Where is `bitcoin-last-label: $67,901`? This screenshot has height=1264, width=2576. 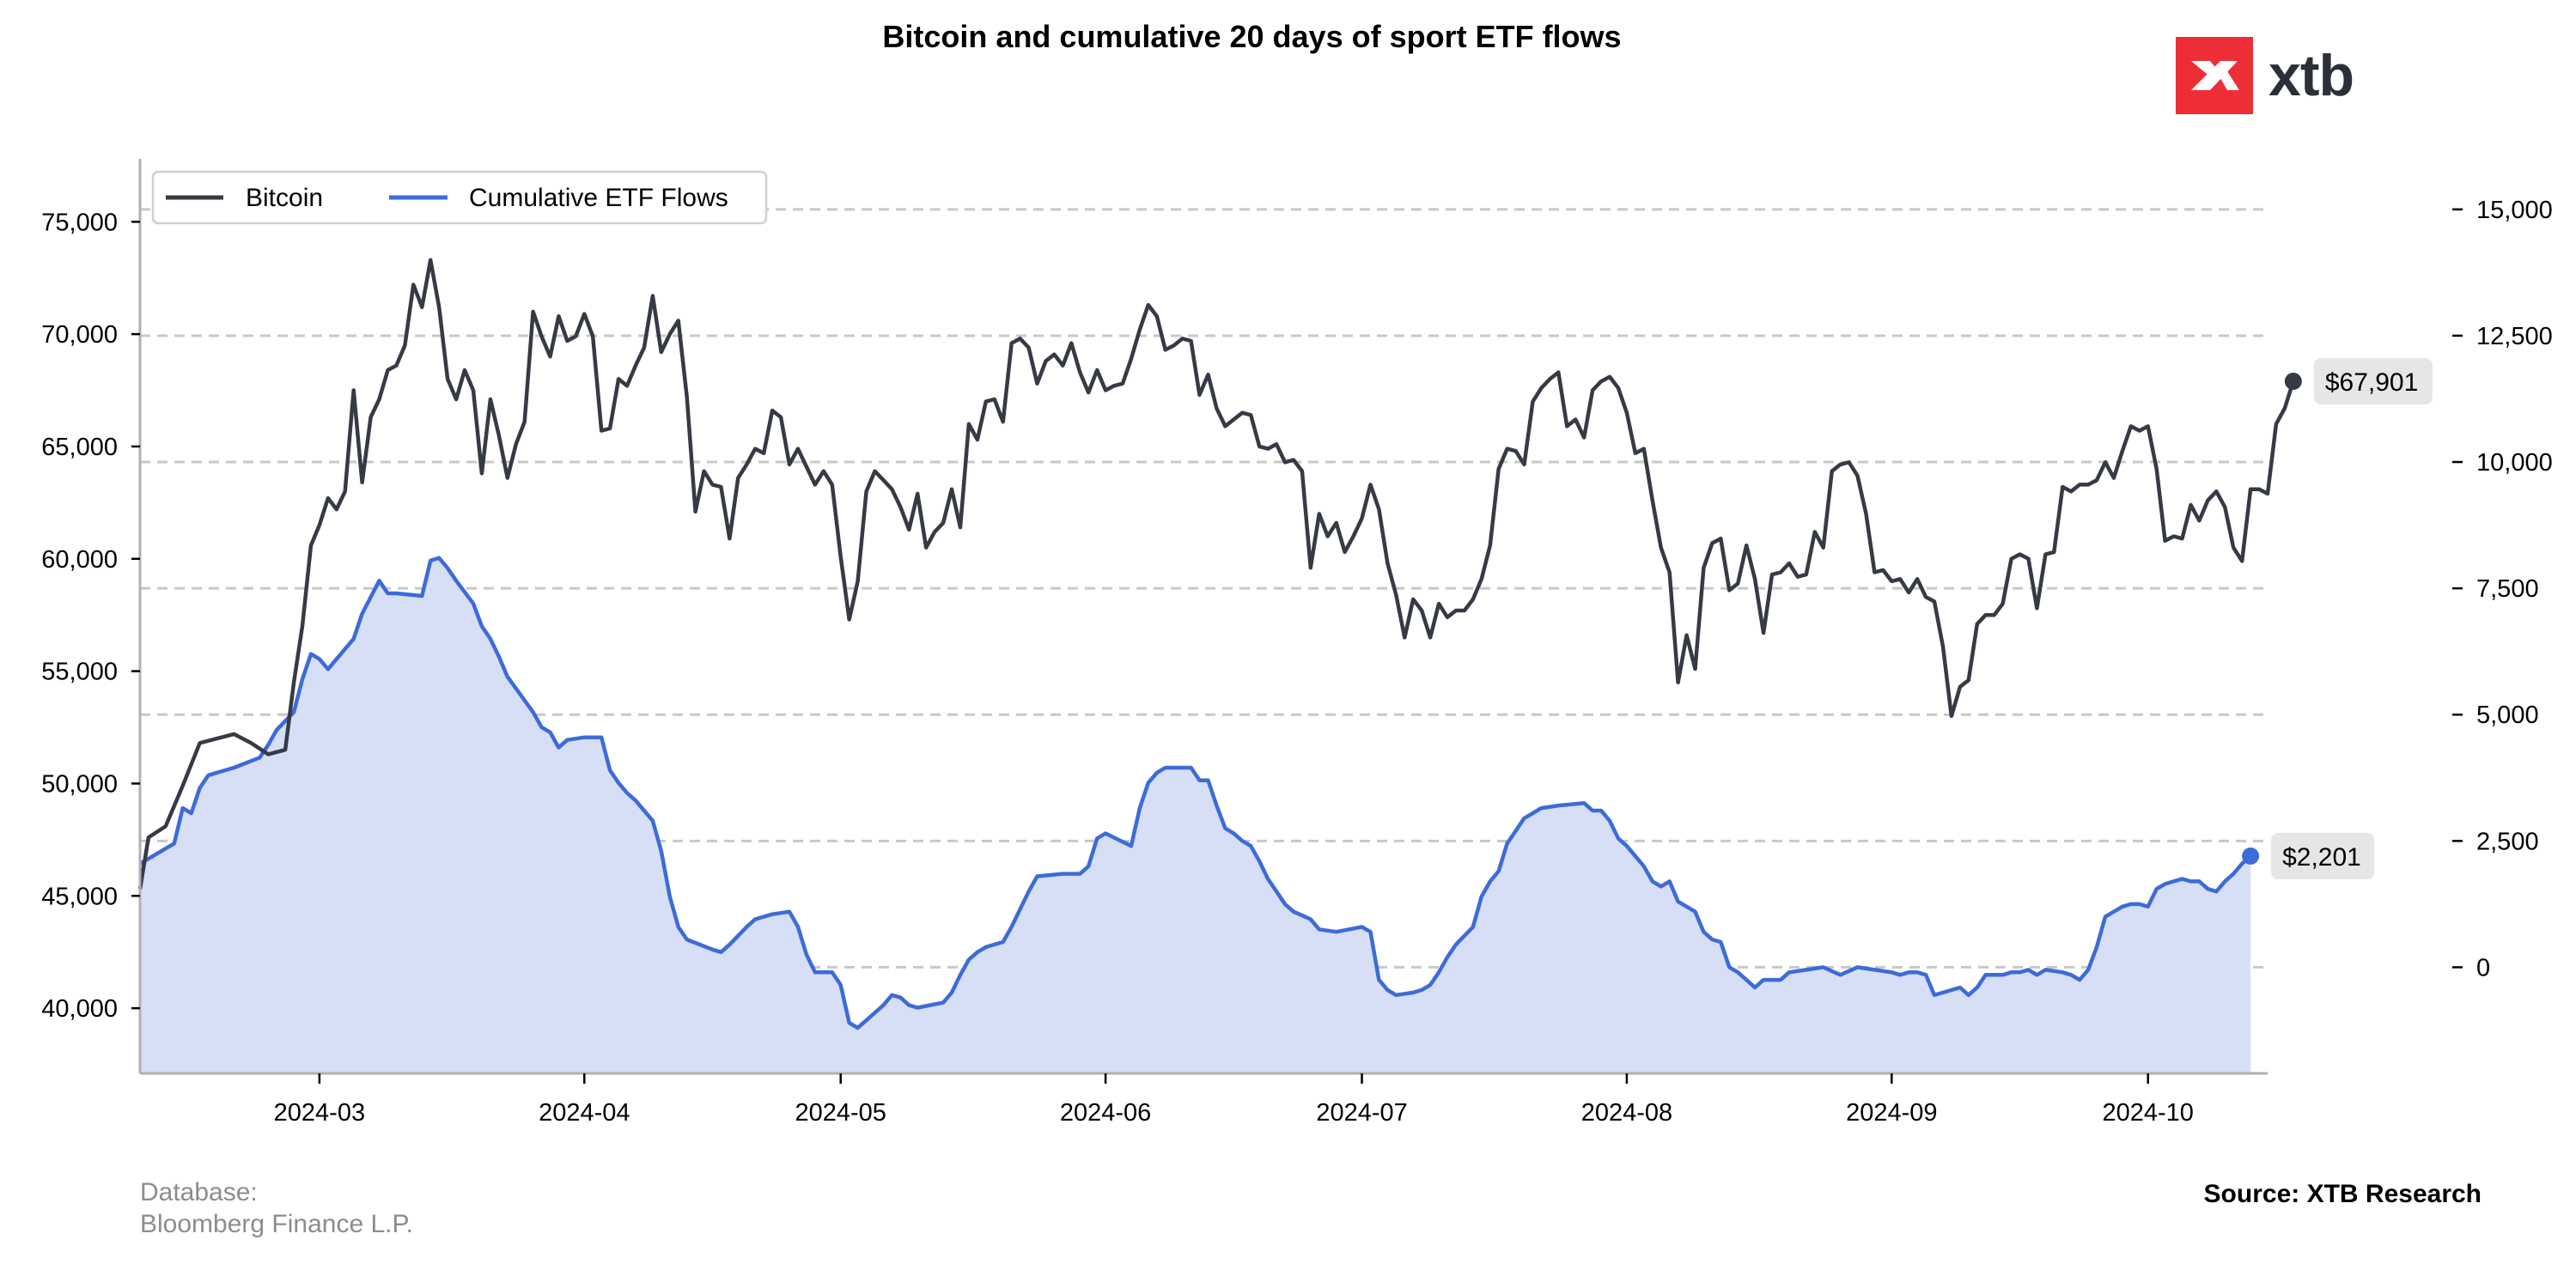
bitcoin-last-label: $67,901 is located at coordinates (2371, 382).